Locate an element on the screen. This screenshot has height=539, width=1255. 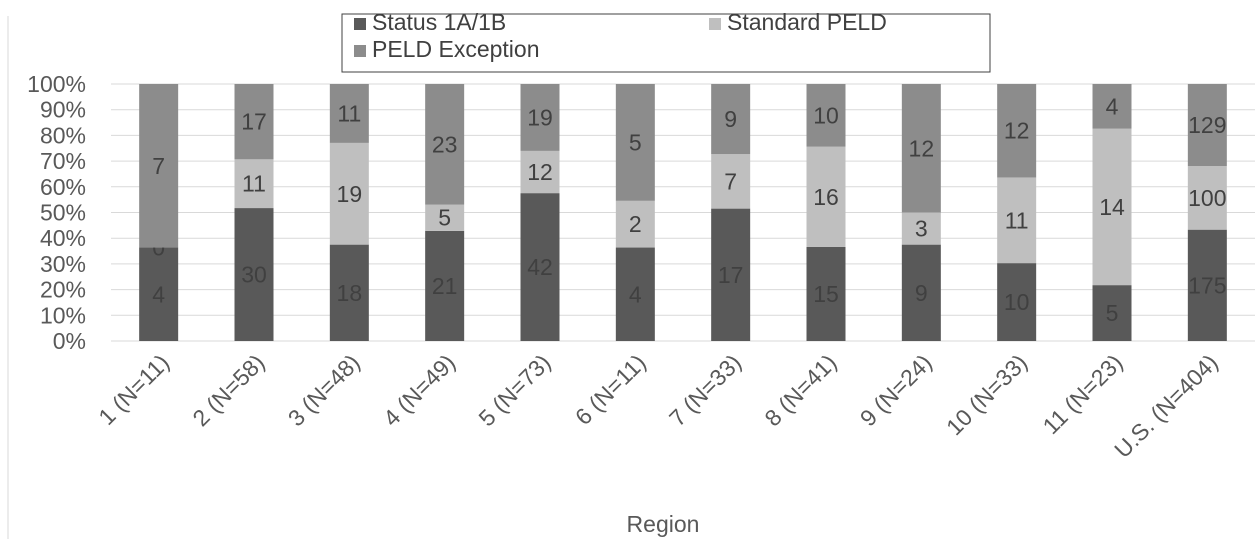
legend: Status 1A/1B Standard PELD PELD Exception is located at coordinates (666, 41).